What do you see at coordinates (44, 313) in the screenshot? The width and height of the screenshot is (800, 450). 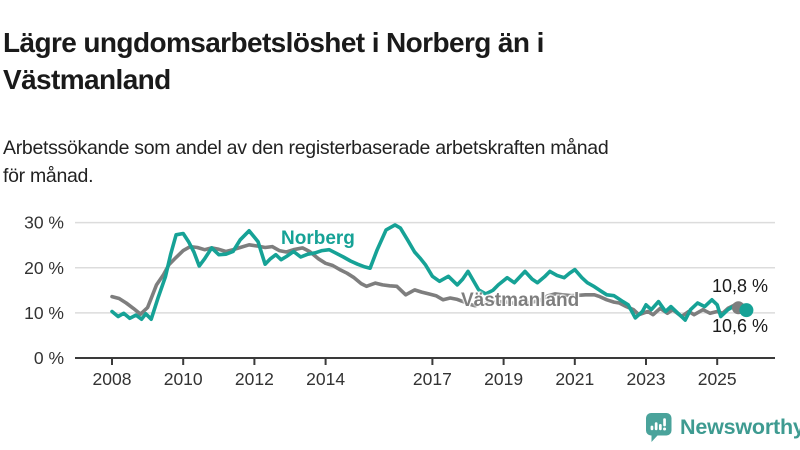 I see `y-tick-label: 10 %` at bounding box center [44, 313].